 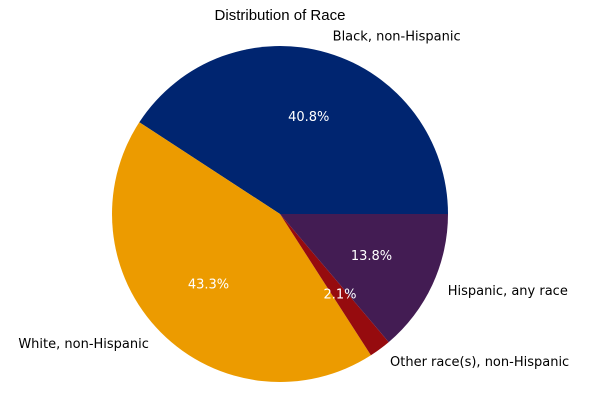 What do you see at coordinates (208, 285) in the screenshot?
I see `pct-label-white-non-hispanic: 43.3%` at bounding box center [208, 285].